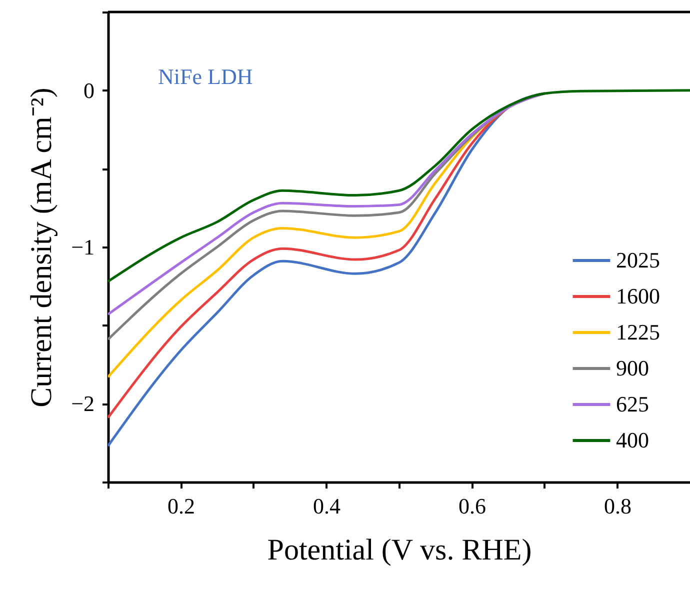  What do you see at coordinates (638, 260) in the screenshot?
I see `legend-label: 2025` at bounding box center [638, 260].